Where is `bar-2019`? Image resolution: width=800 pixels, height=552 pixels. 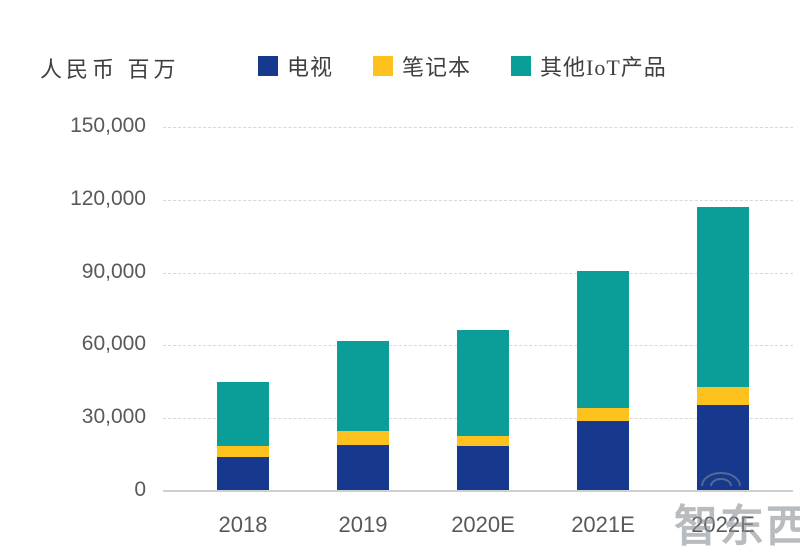
bar-2019 is located at coordinates (363, 415).